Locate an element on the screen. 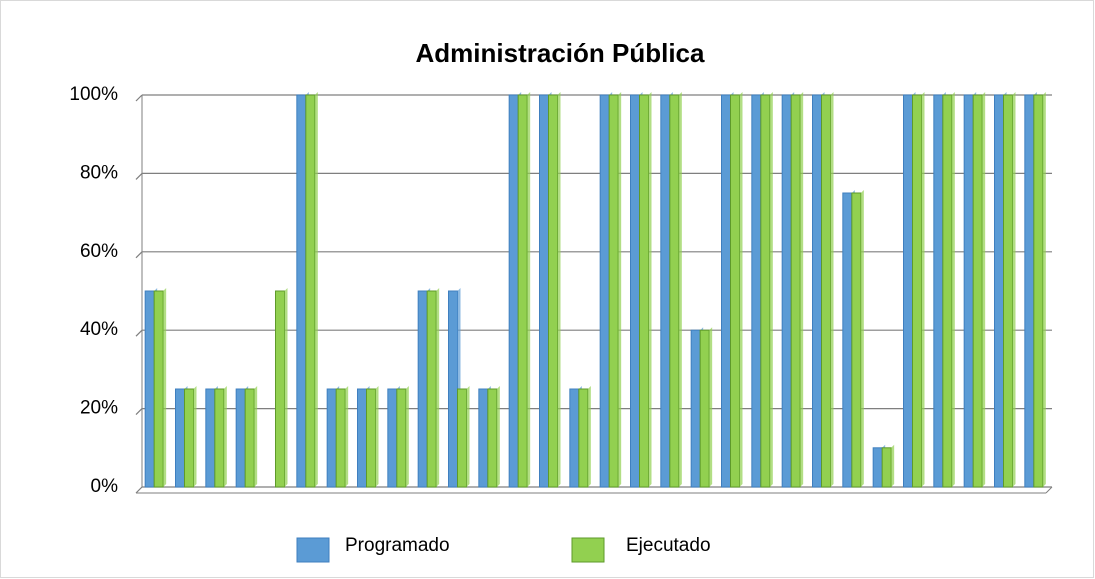 The width and height of the screenshot is (1095, 579). legend-label: Programado is located at coordinates (397, 545).